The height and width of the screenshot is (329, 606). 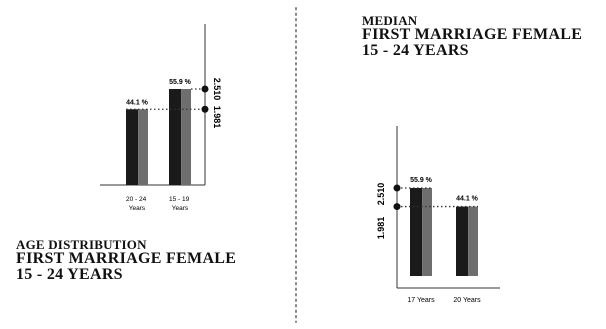 I want to click on left-tick-label-20-24: 20 - 24 Years, so click(x=137, y=204).